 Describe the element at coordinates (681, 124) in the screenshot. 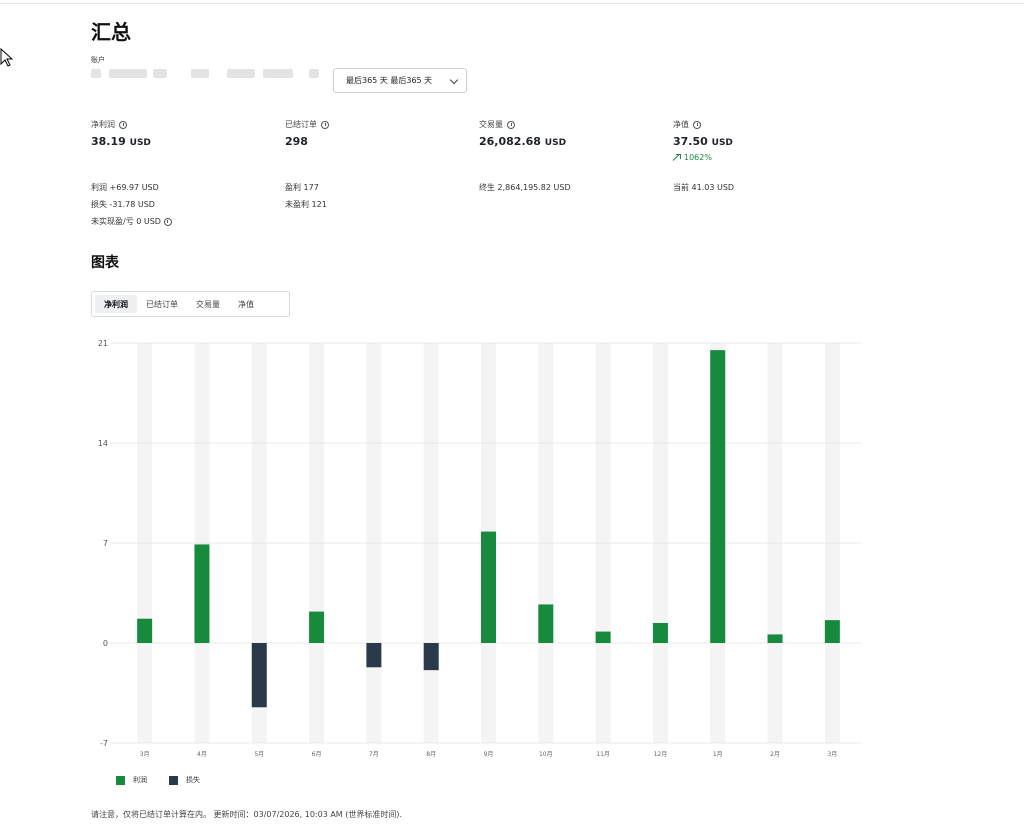

I see `stat-label: 净值` at that location.